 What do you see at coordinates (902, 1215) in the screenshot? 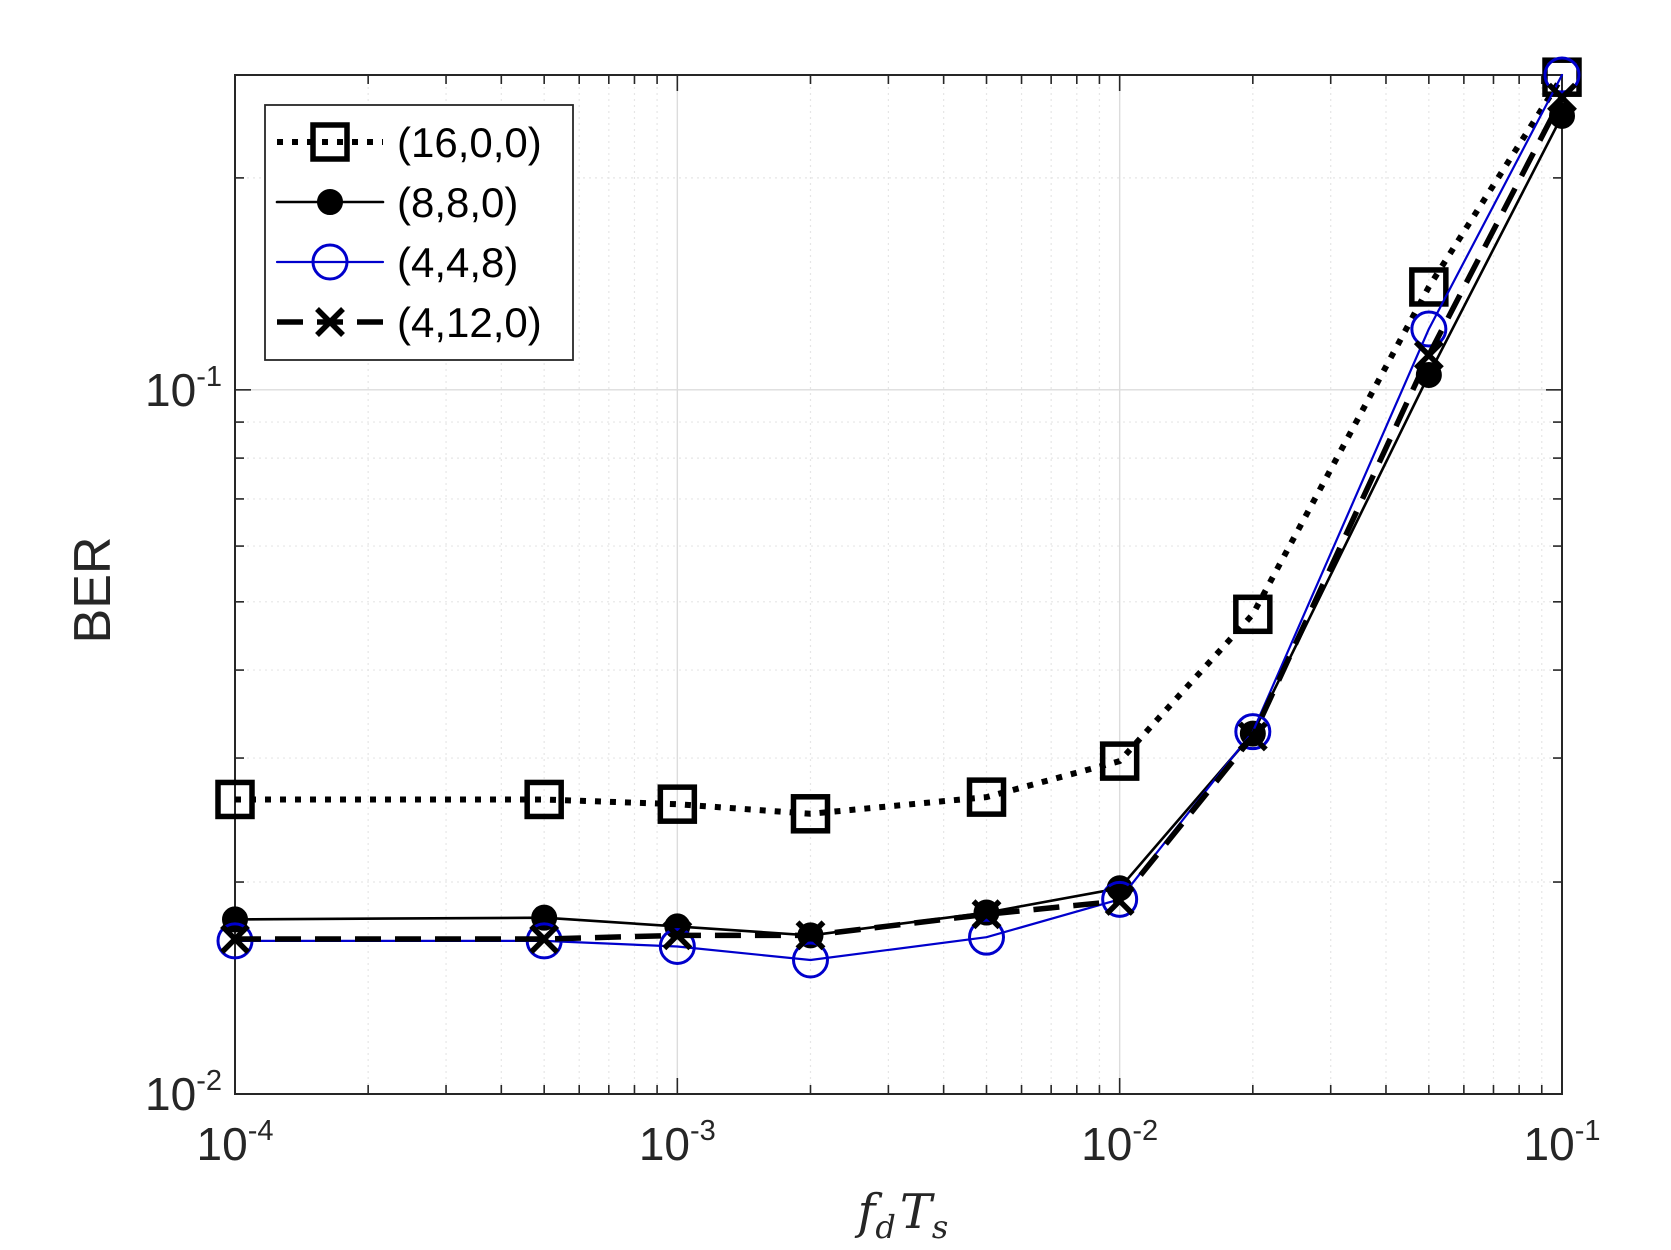
I see `x-axis-label: fdTs` at bounding box center [902, 1215].